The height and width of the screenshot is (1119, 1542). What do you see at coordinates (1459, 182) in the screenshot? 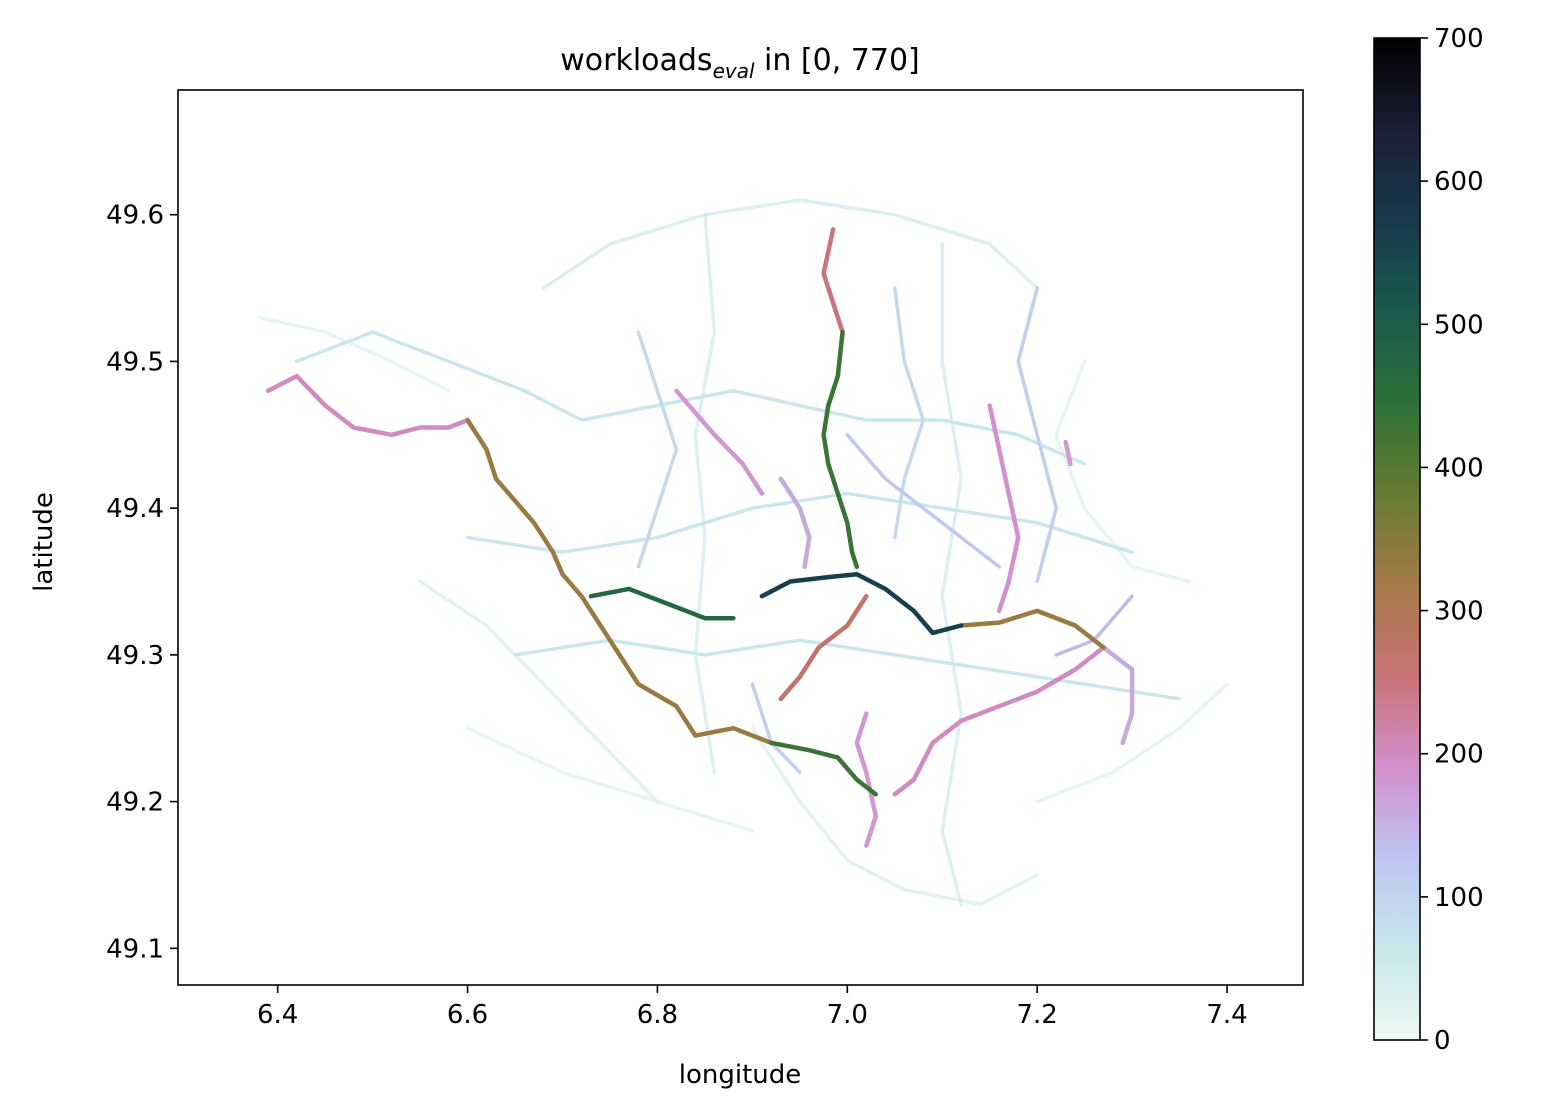
I see `colorbar-tick-label: 600` at bounding box center [1459, 182].